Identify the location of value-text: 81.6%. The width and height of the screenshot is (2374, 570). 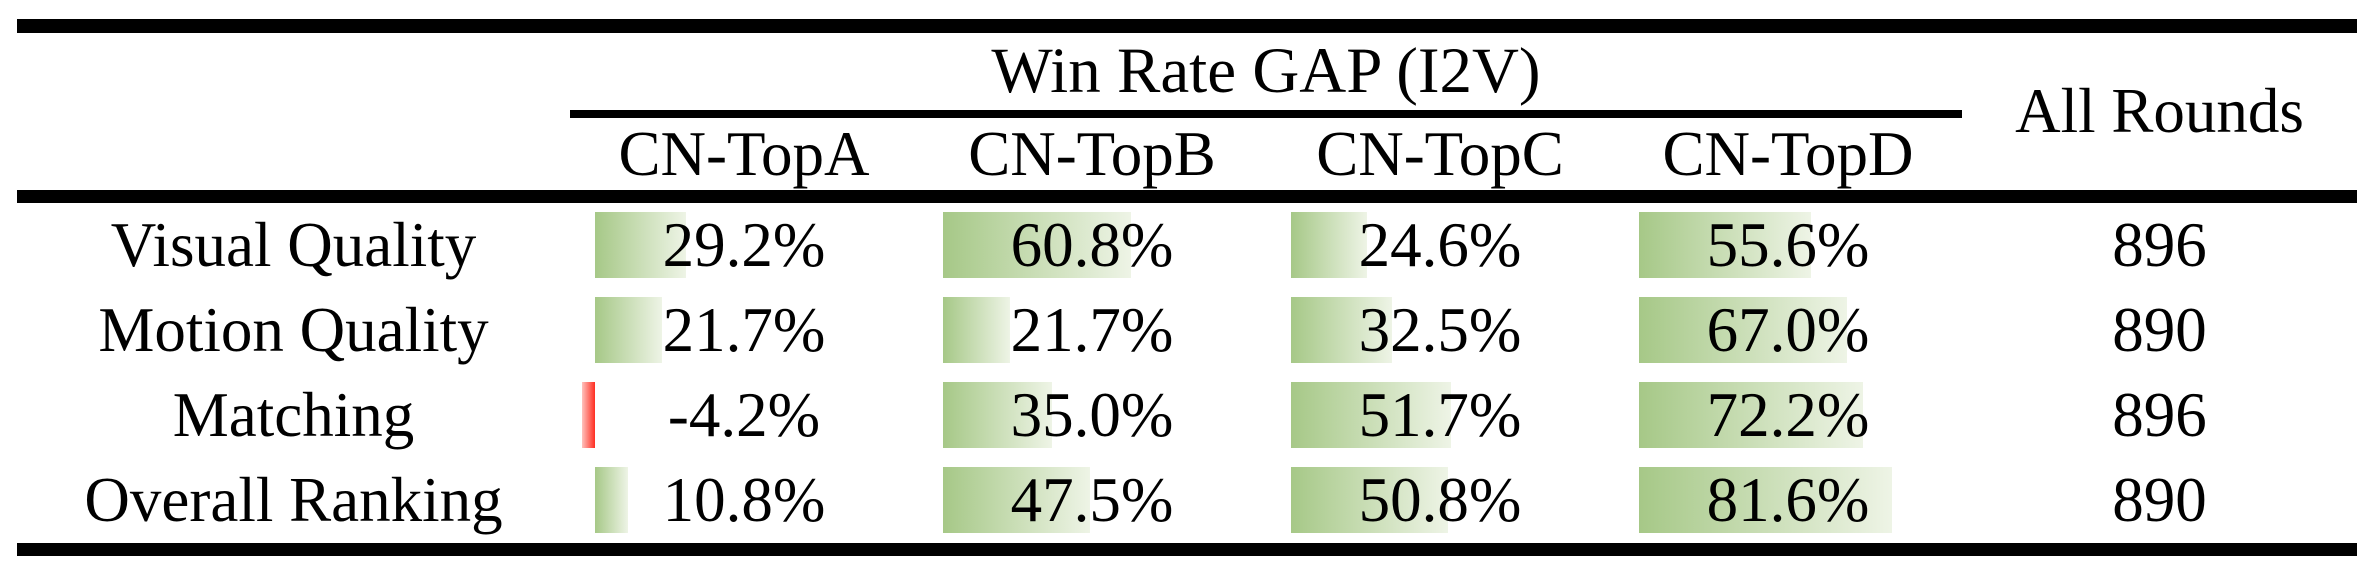
(1788, 500).